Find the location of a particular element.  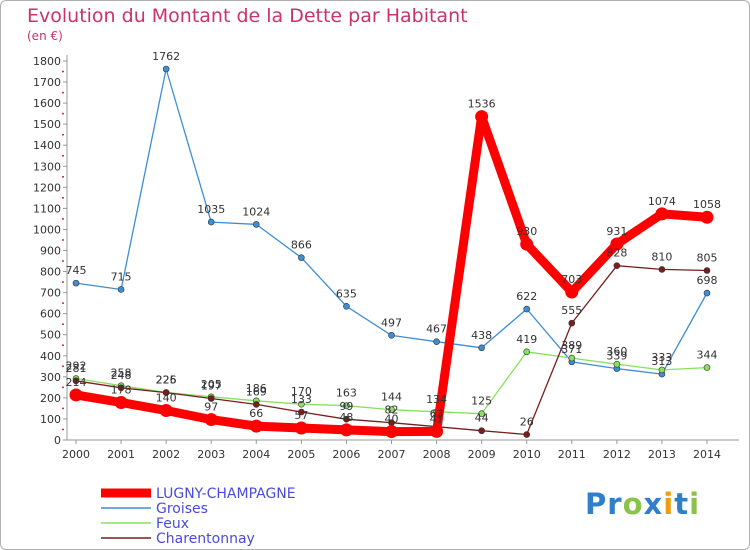

data-label-feux: 205 is located at coordinates (211, 384).